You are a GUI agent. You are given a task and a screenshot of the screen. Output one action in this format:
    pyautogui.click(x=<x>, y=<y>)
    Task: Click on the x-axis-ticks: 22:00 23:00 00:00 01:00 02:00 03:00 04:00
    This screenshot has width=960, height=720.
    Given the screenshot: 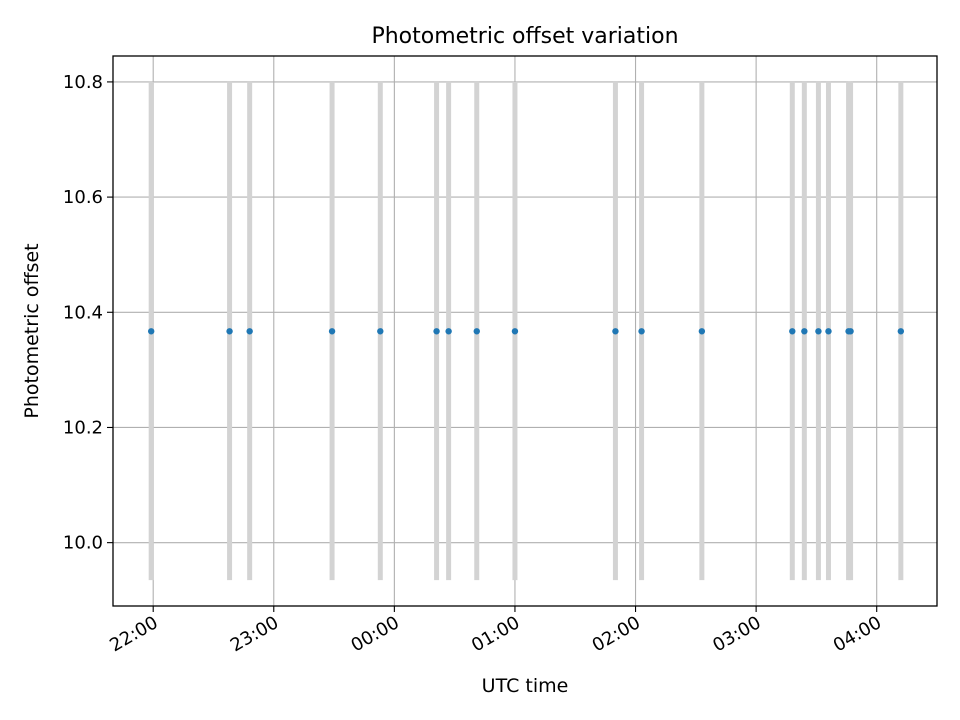 What is the action you would take?
    pyautogui.click(x=495, y=631)
    